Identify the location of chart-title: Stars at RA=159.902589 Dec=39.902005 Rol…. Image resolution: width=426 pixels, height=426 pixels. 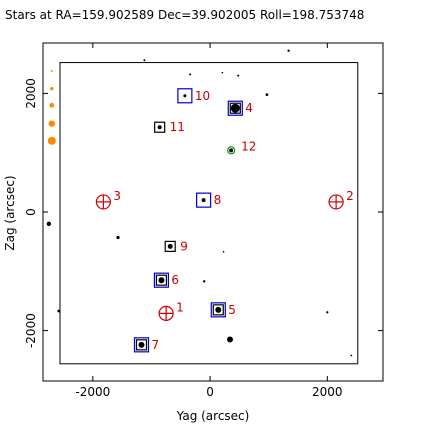
(184, 15).